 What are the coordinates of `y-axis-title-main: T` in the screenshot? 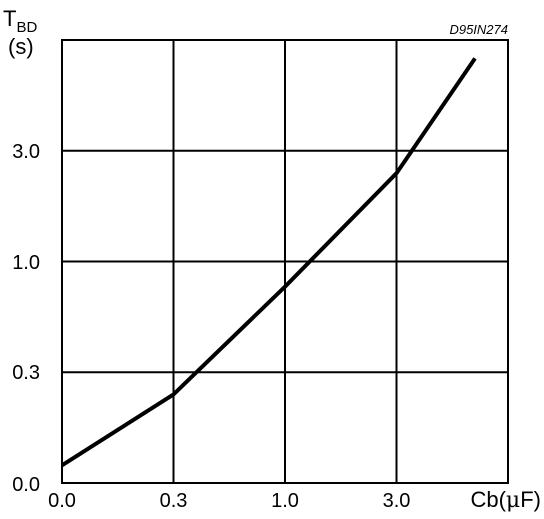 It's located at (9, 18).